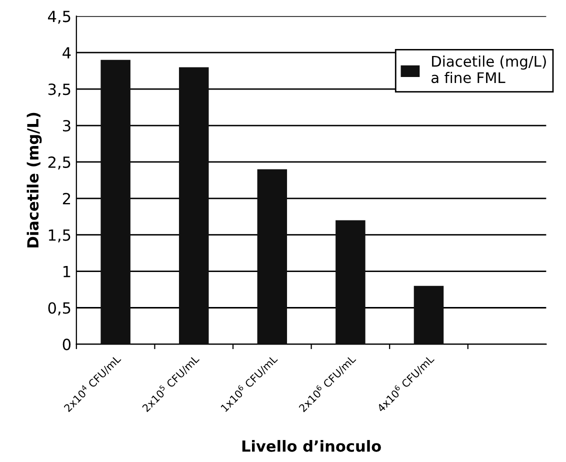 This screenshot has height=462, width=566. I want to click on y-tick-label: 0,5, so click(59, 309).